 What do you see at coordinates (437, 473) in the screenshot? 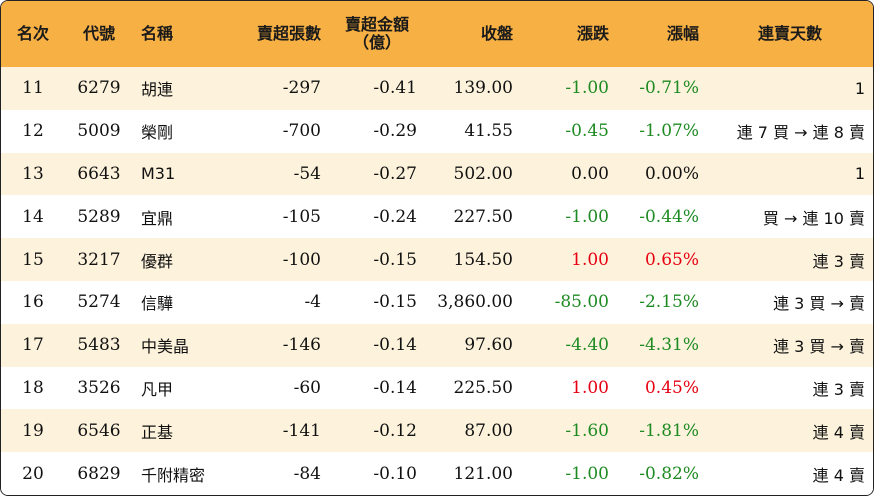
I see `table-row: 20 6829 千附精密 -84 -0.10 121.00 -1.00 -0.82% 連 4 賣` at bounding box center [437, 473].